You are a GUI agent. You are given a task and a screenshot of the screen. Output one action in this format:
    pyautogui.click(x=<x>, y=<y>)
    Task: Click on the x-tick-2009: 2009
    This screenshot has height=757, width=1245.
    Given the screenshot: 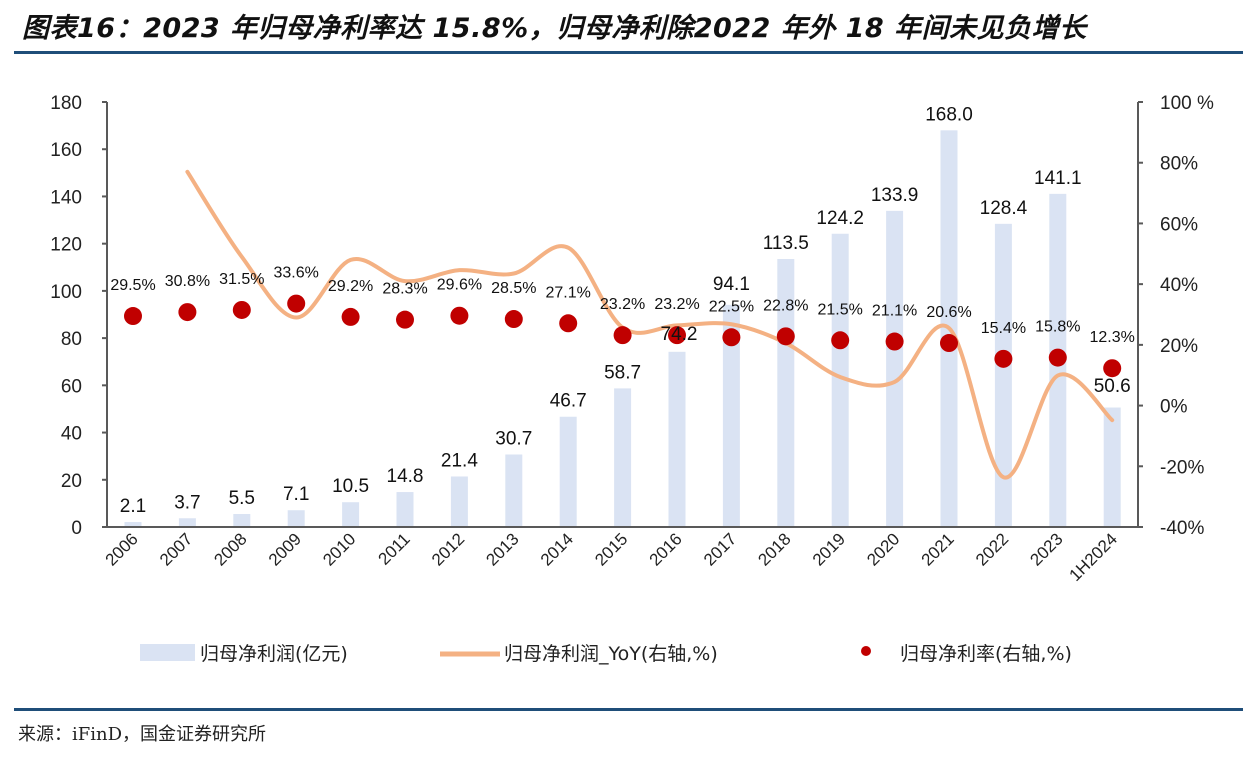 What is the action you would take?
    pyautogui.click(x=285, y=549)
    